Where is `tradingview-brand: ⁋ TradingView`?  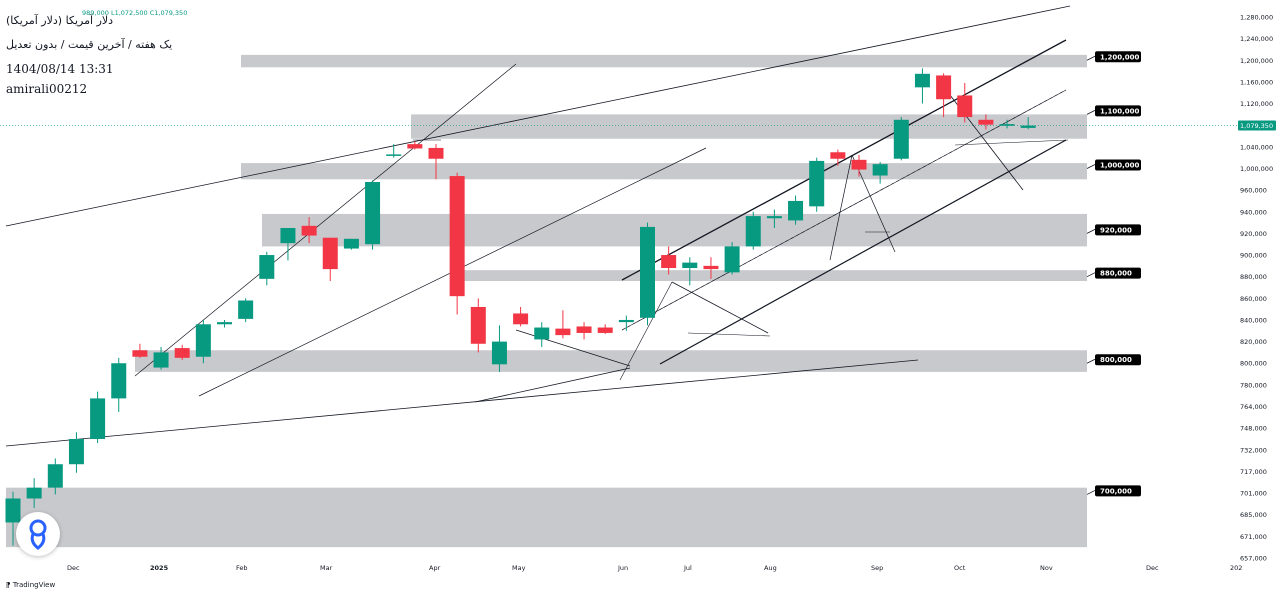
tradingview-brand: ⁋ TradingView is located at coordinates (30, 585).